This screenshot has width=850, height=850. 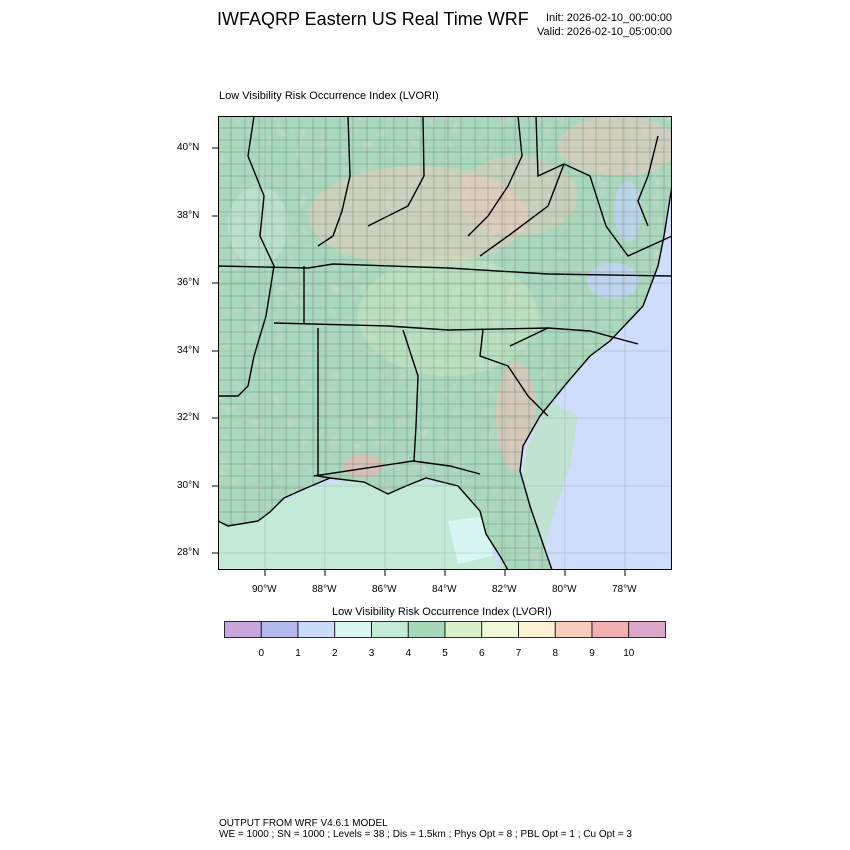 I want to click on colorbar-label: 3, so click(x=371, y=653).